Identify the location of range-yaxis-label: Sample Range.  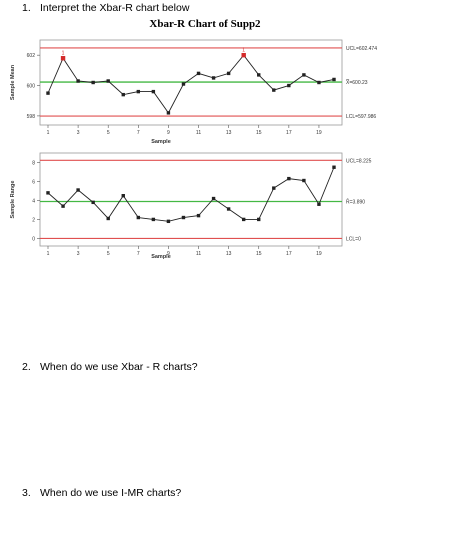
(13, 200).